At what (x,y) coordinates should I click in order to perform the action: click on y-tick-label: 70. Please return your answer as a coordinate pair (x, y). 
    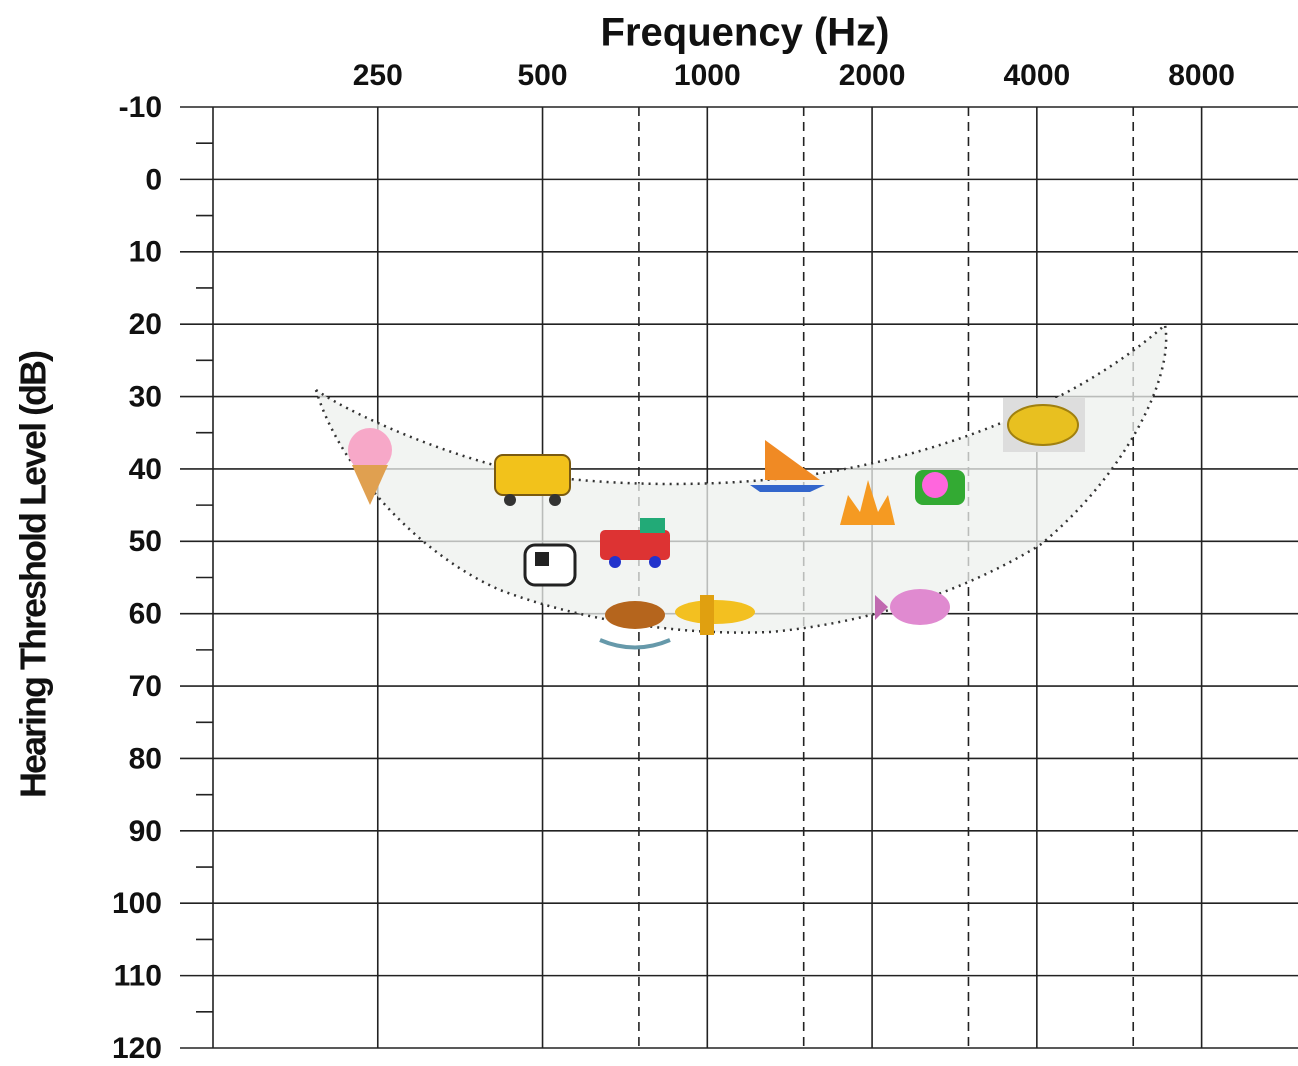
    Looking at the image, I should click on (145, 686).